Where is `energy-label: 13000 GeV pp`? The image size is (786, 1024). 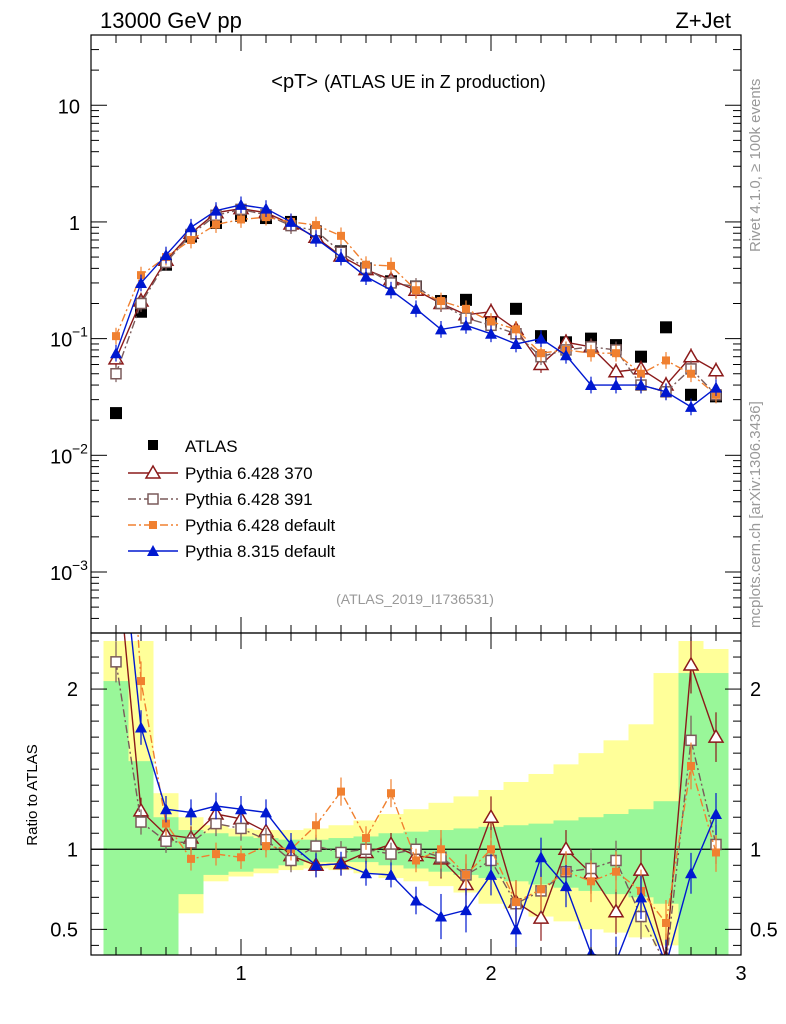
energy-label: 13000 GeV pp is located at coordinates (171, 20).